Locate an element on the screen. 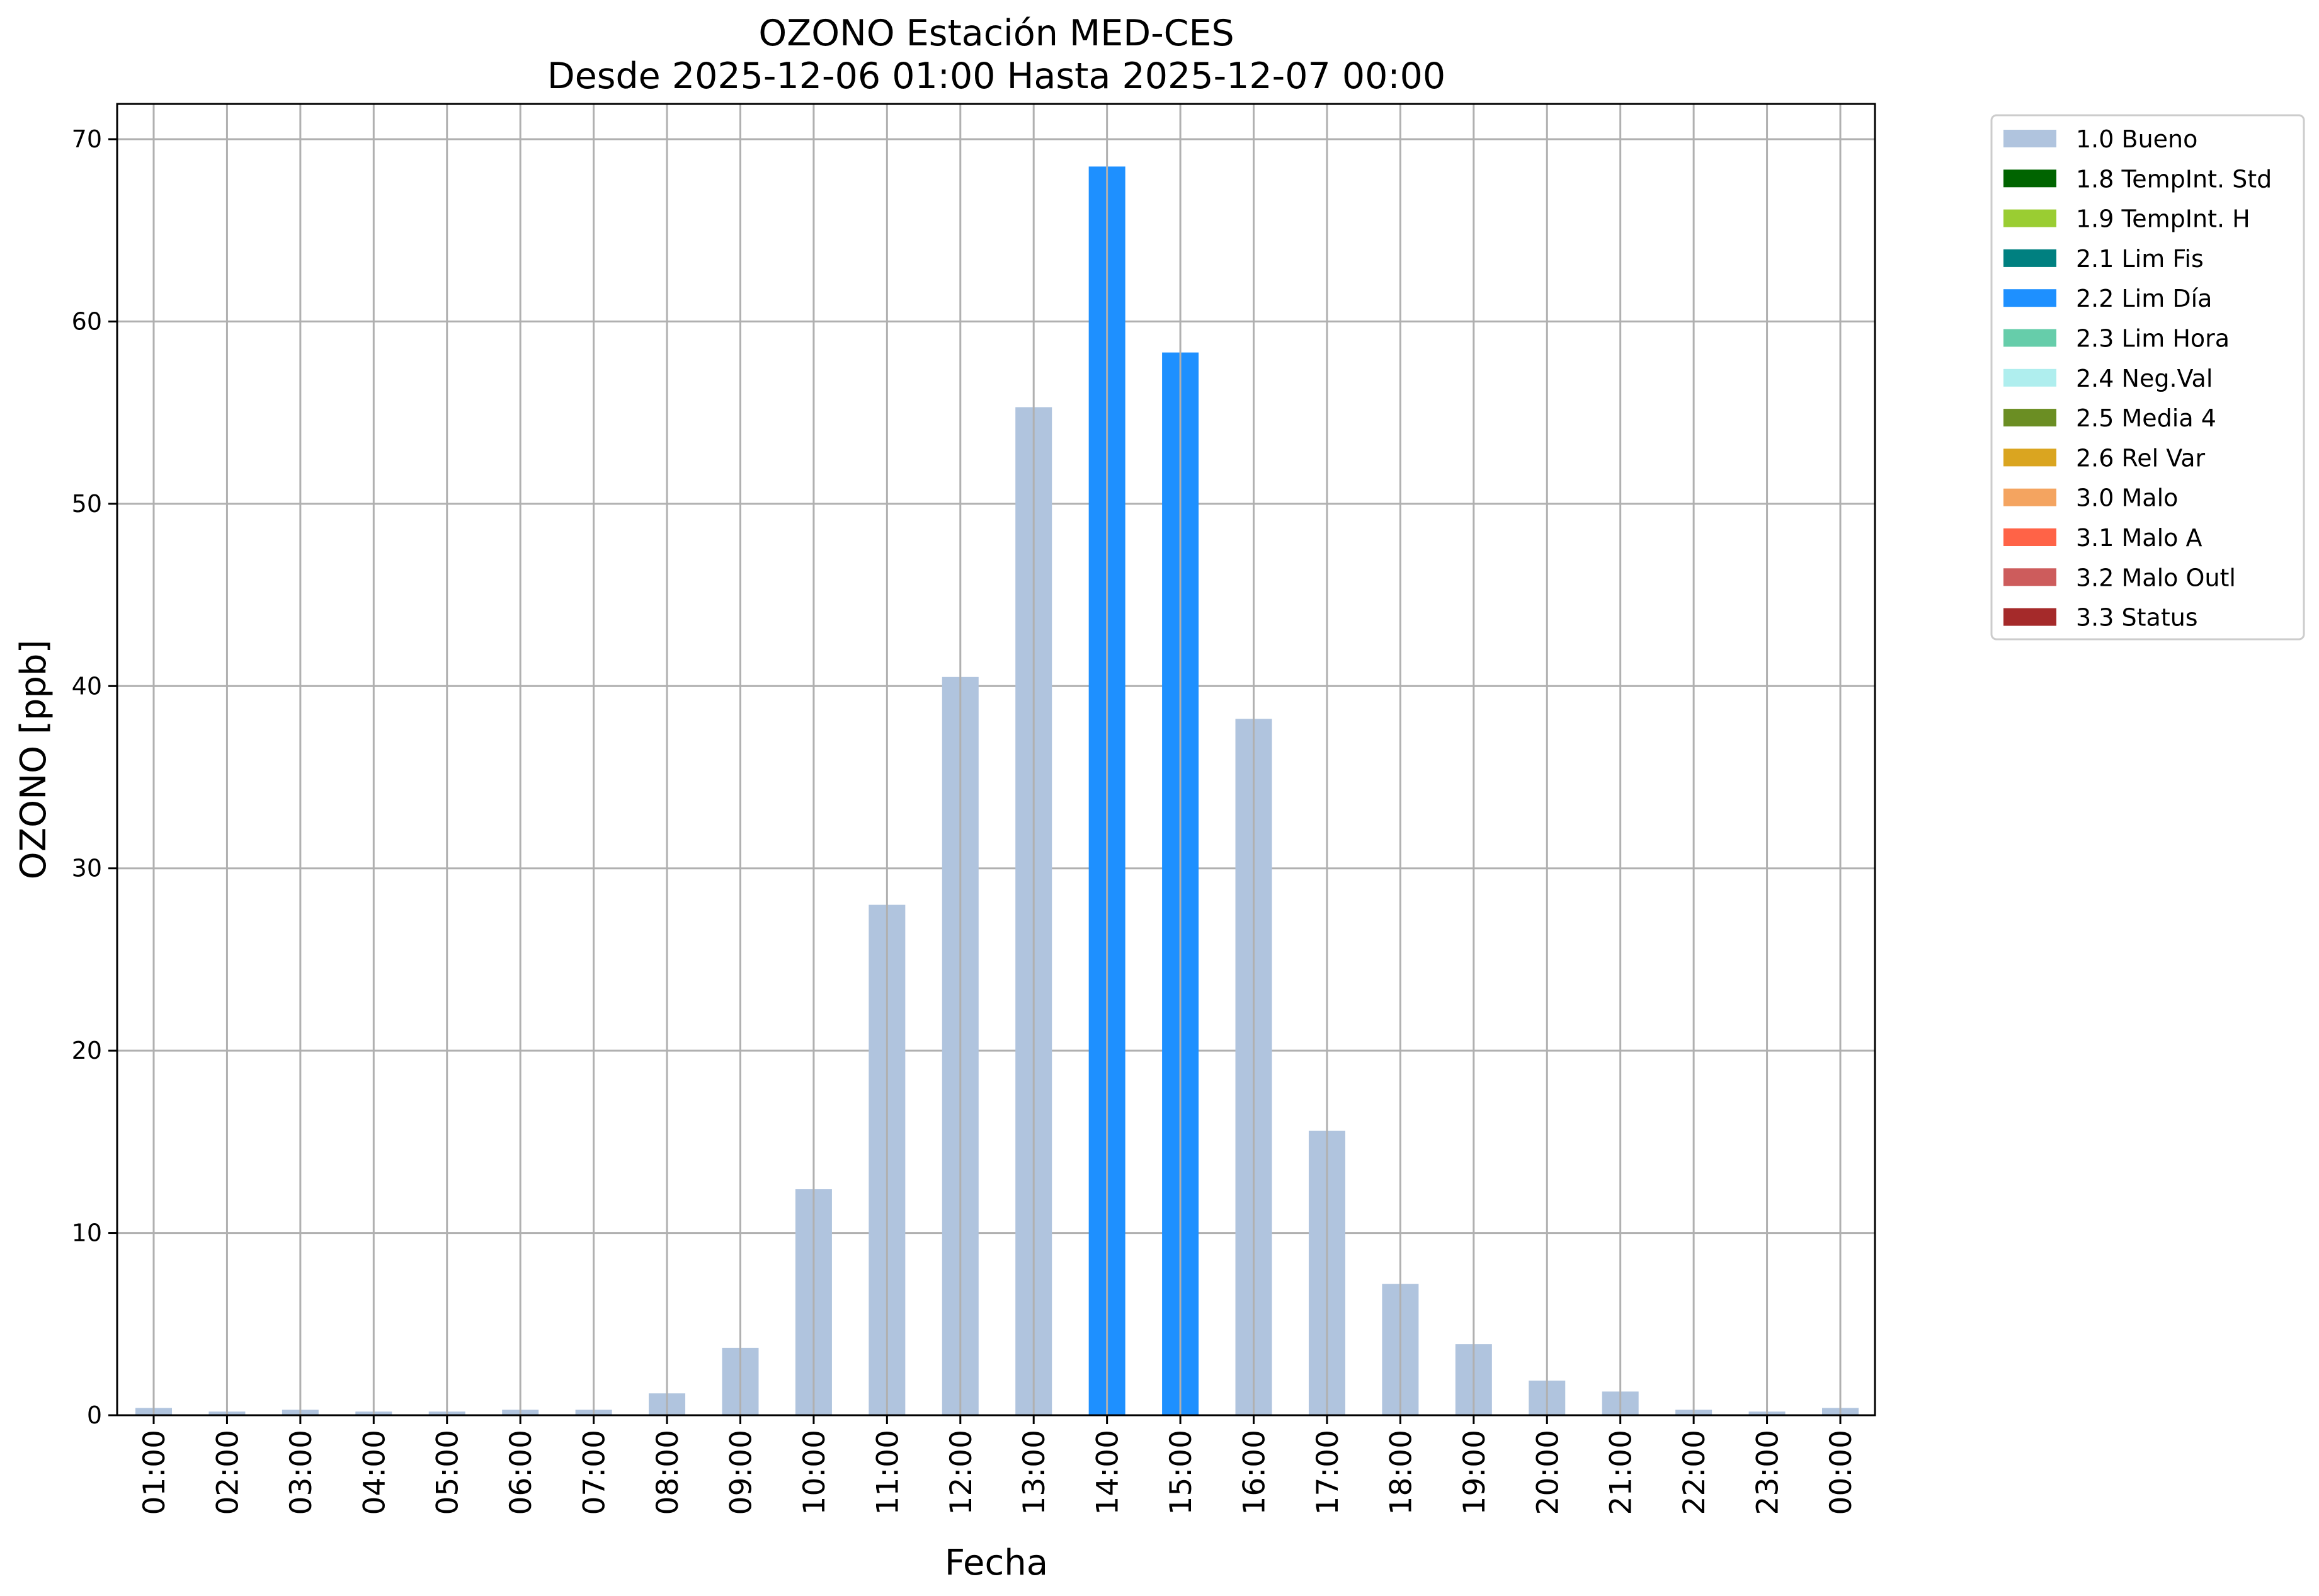  x-tick-label: 15:00 is located at coordinates (1181, 1472).